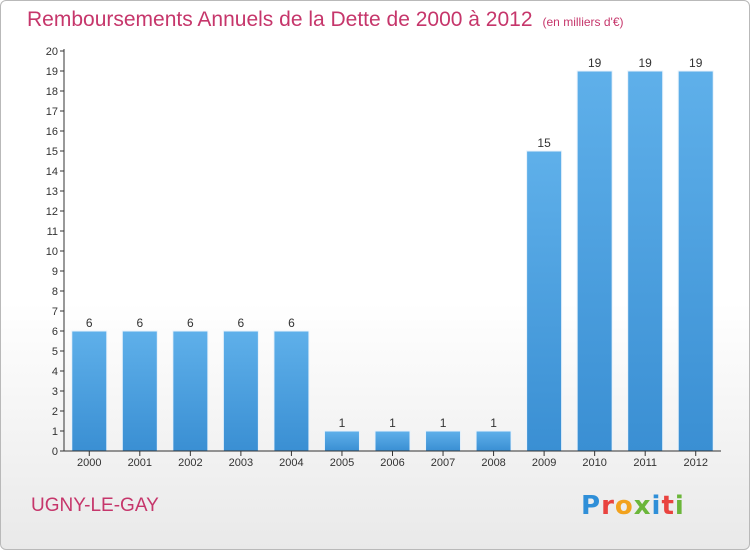 This screenshot has width=750, height=550. I want to click on x-tick-label: 2012, so click(695, 463).